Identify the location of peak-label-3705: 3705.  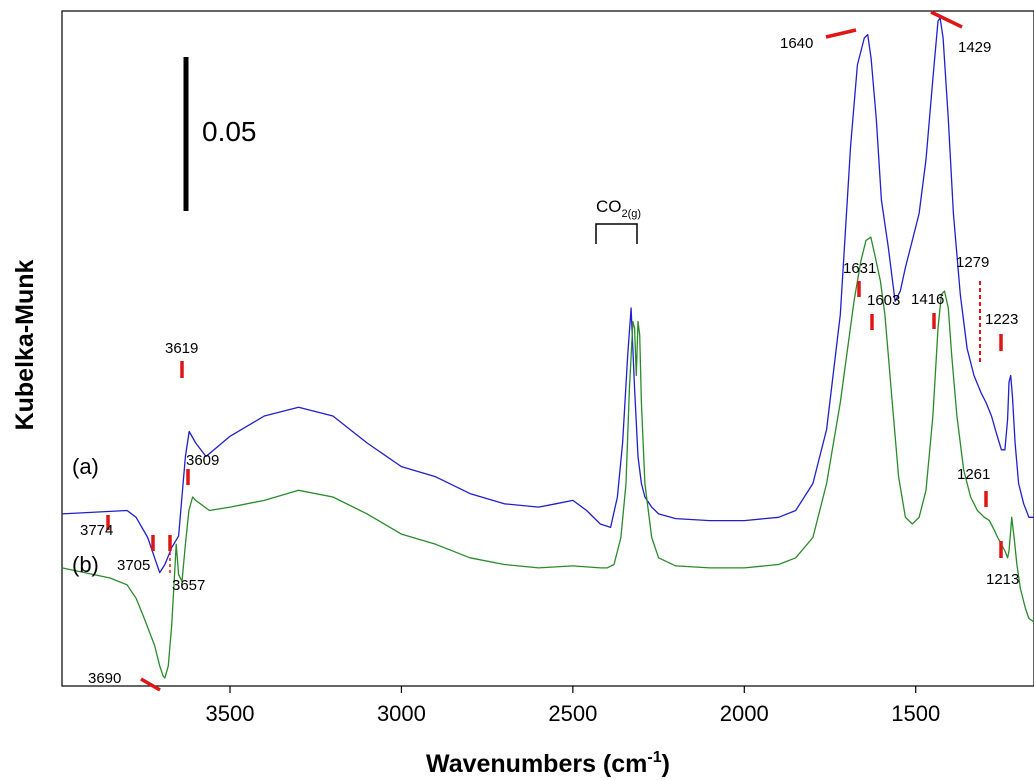
(133, 565).